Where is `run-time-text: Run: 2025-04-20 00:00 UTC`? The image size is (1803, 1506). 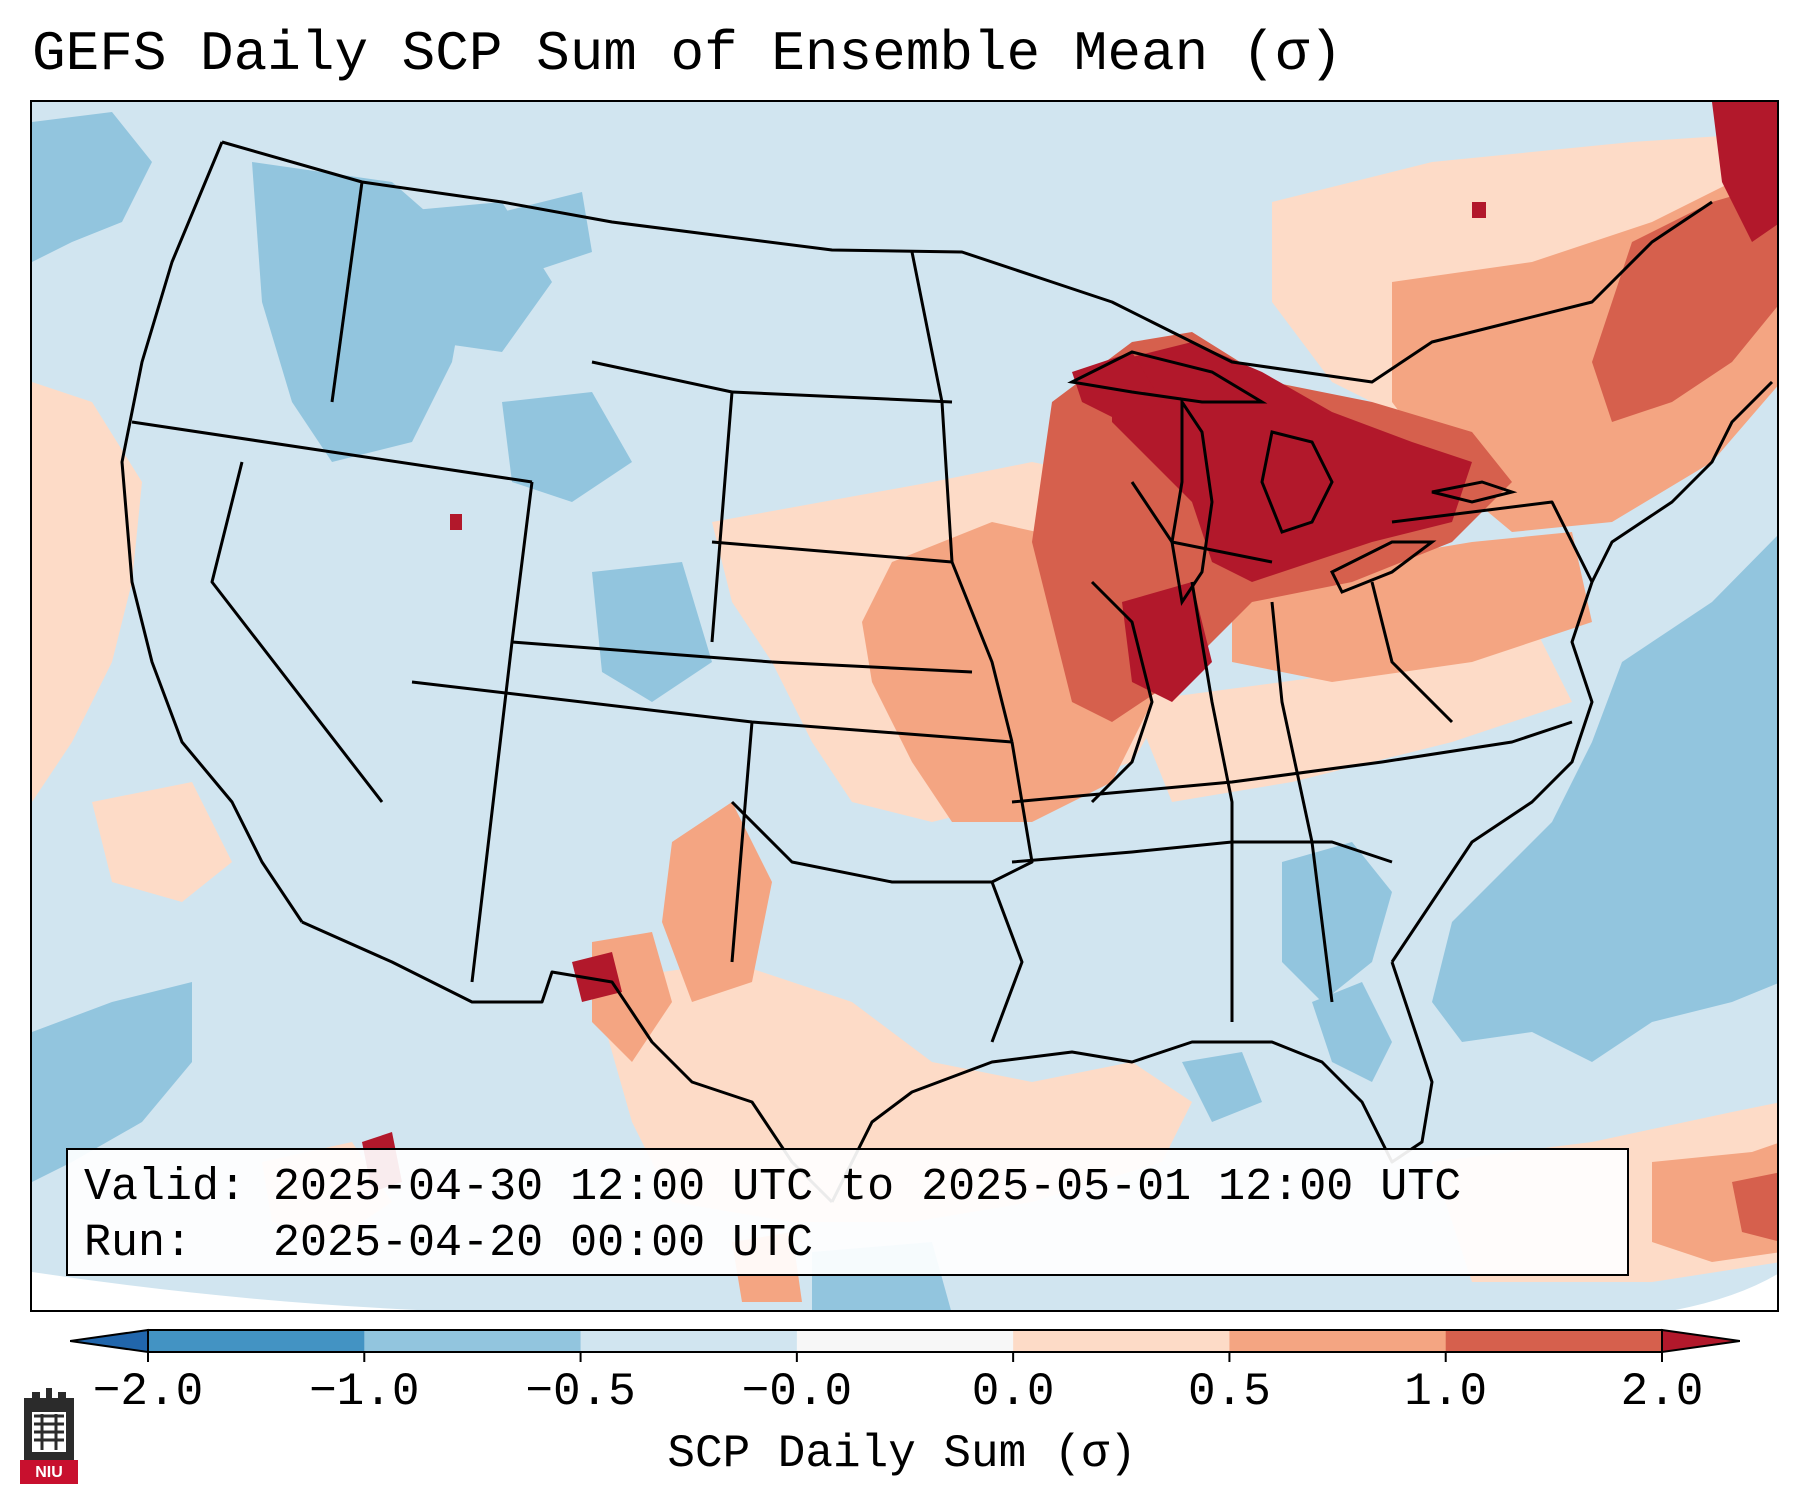
run-time-text: Run: 2025-04-20 00:00 UTC is located at coordinates (449, 1243).